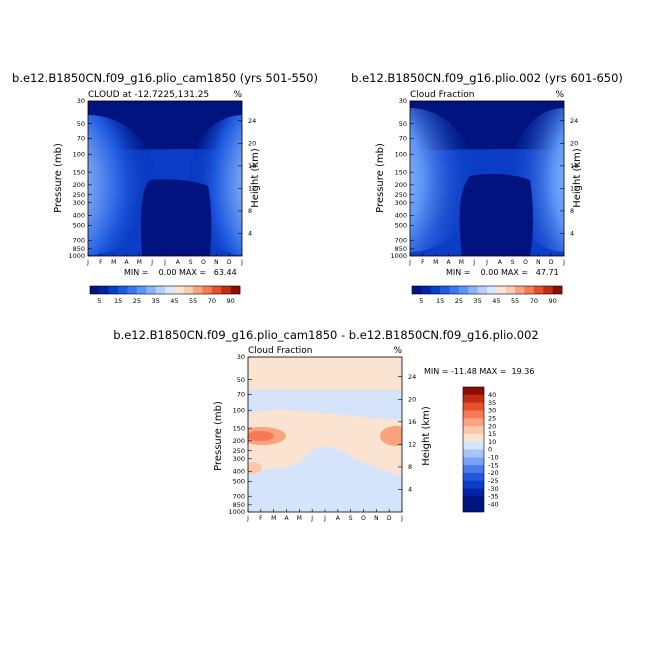 This screenshot has height=654, width=654. What do you see at coordinates (123, 185) in the screenshot?
I see `panel-1-left-cloud-max` at bounding box center [123, 185].